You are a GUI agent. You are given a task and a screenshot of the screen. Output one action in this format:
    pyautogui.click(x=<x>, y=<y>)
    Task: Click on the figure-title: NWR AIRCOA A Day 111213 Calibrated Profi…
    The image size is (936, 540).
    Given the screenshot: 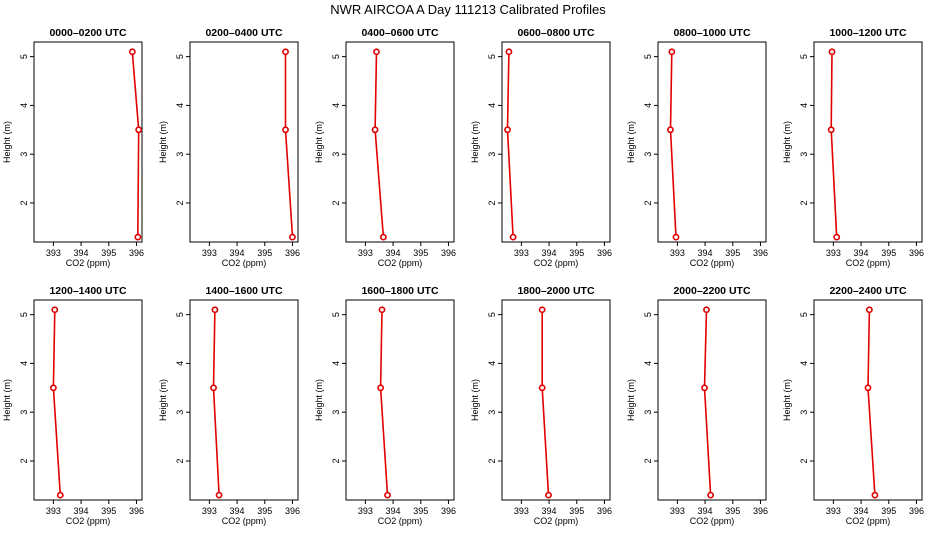 What is the action you would take?
    pyautogui.click(x=468, y=9)
    